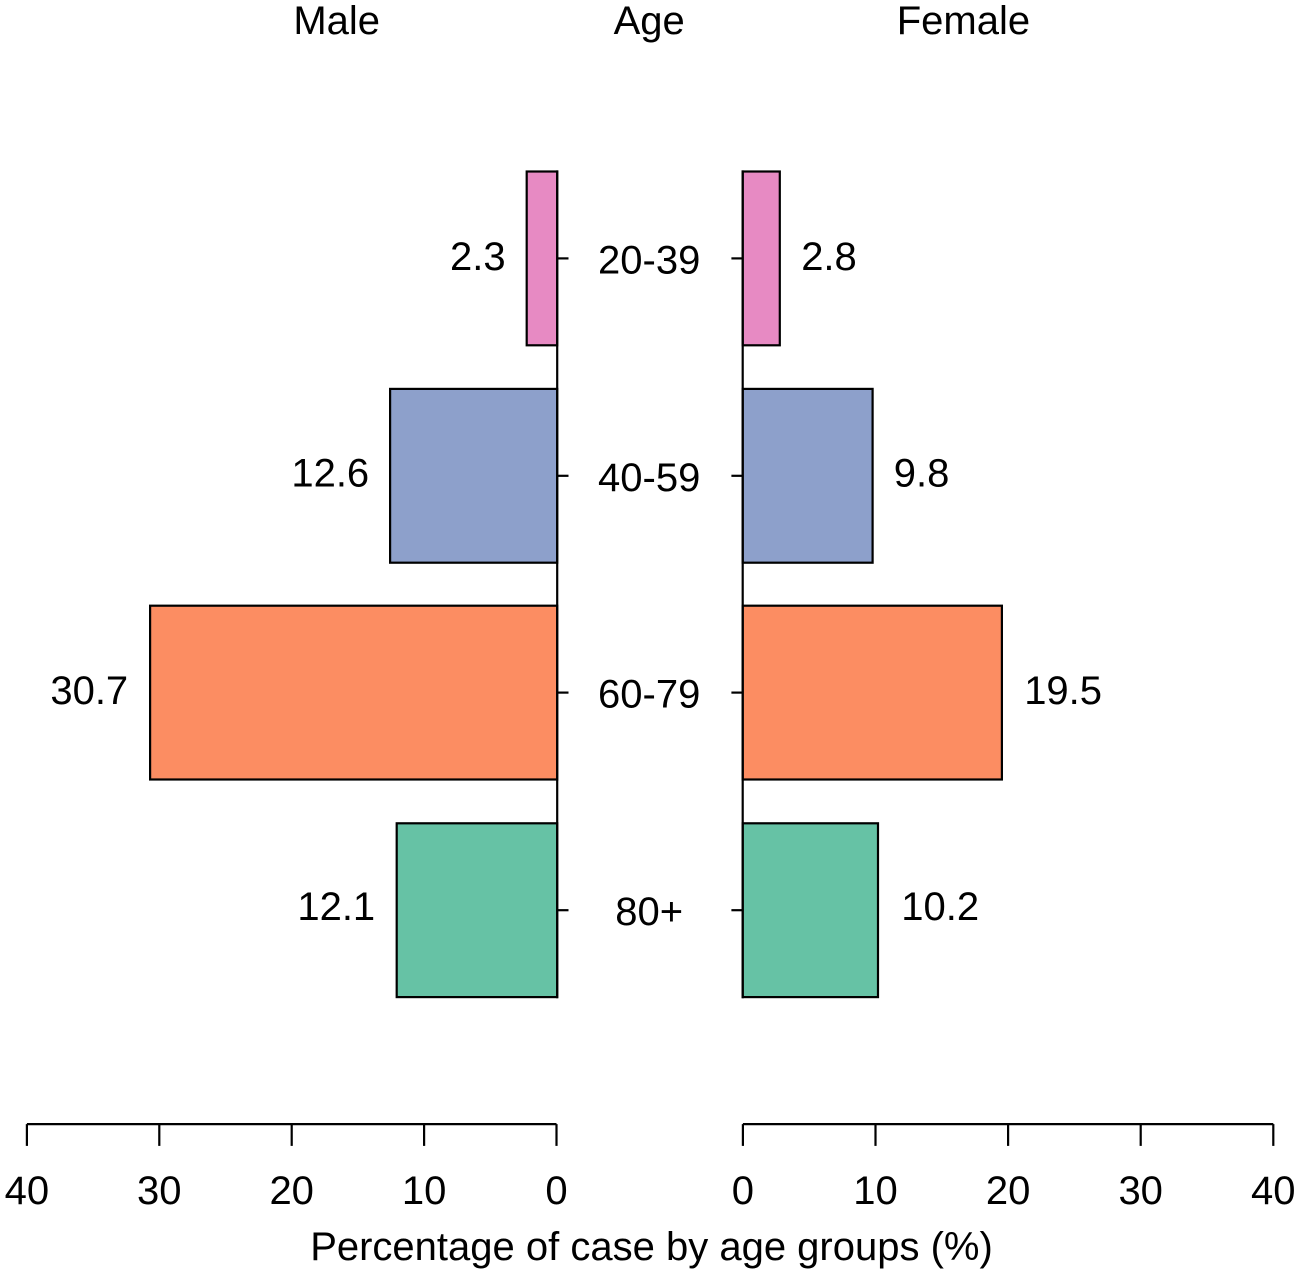  What do you see at coordinates (330, 473) in the screenshot?
I see `svg-text: 12.6` at bounding box center [330, 473].